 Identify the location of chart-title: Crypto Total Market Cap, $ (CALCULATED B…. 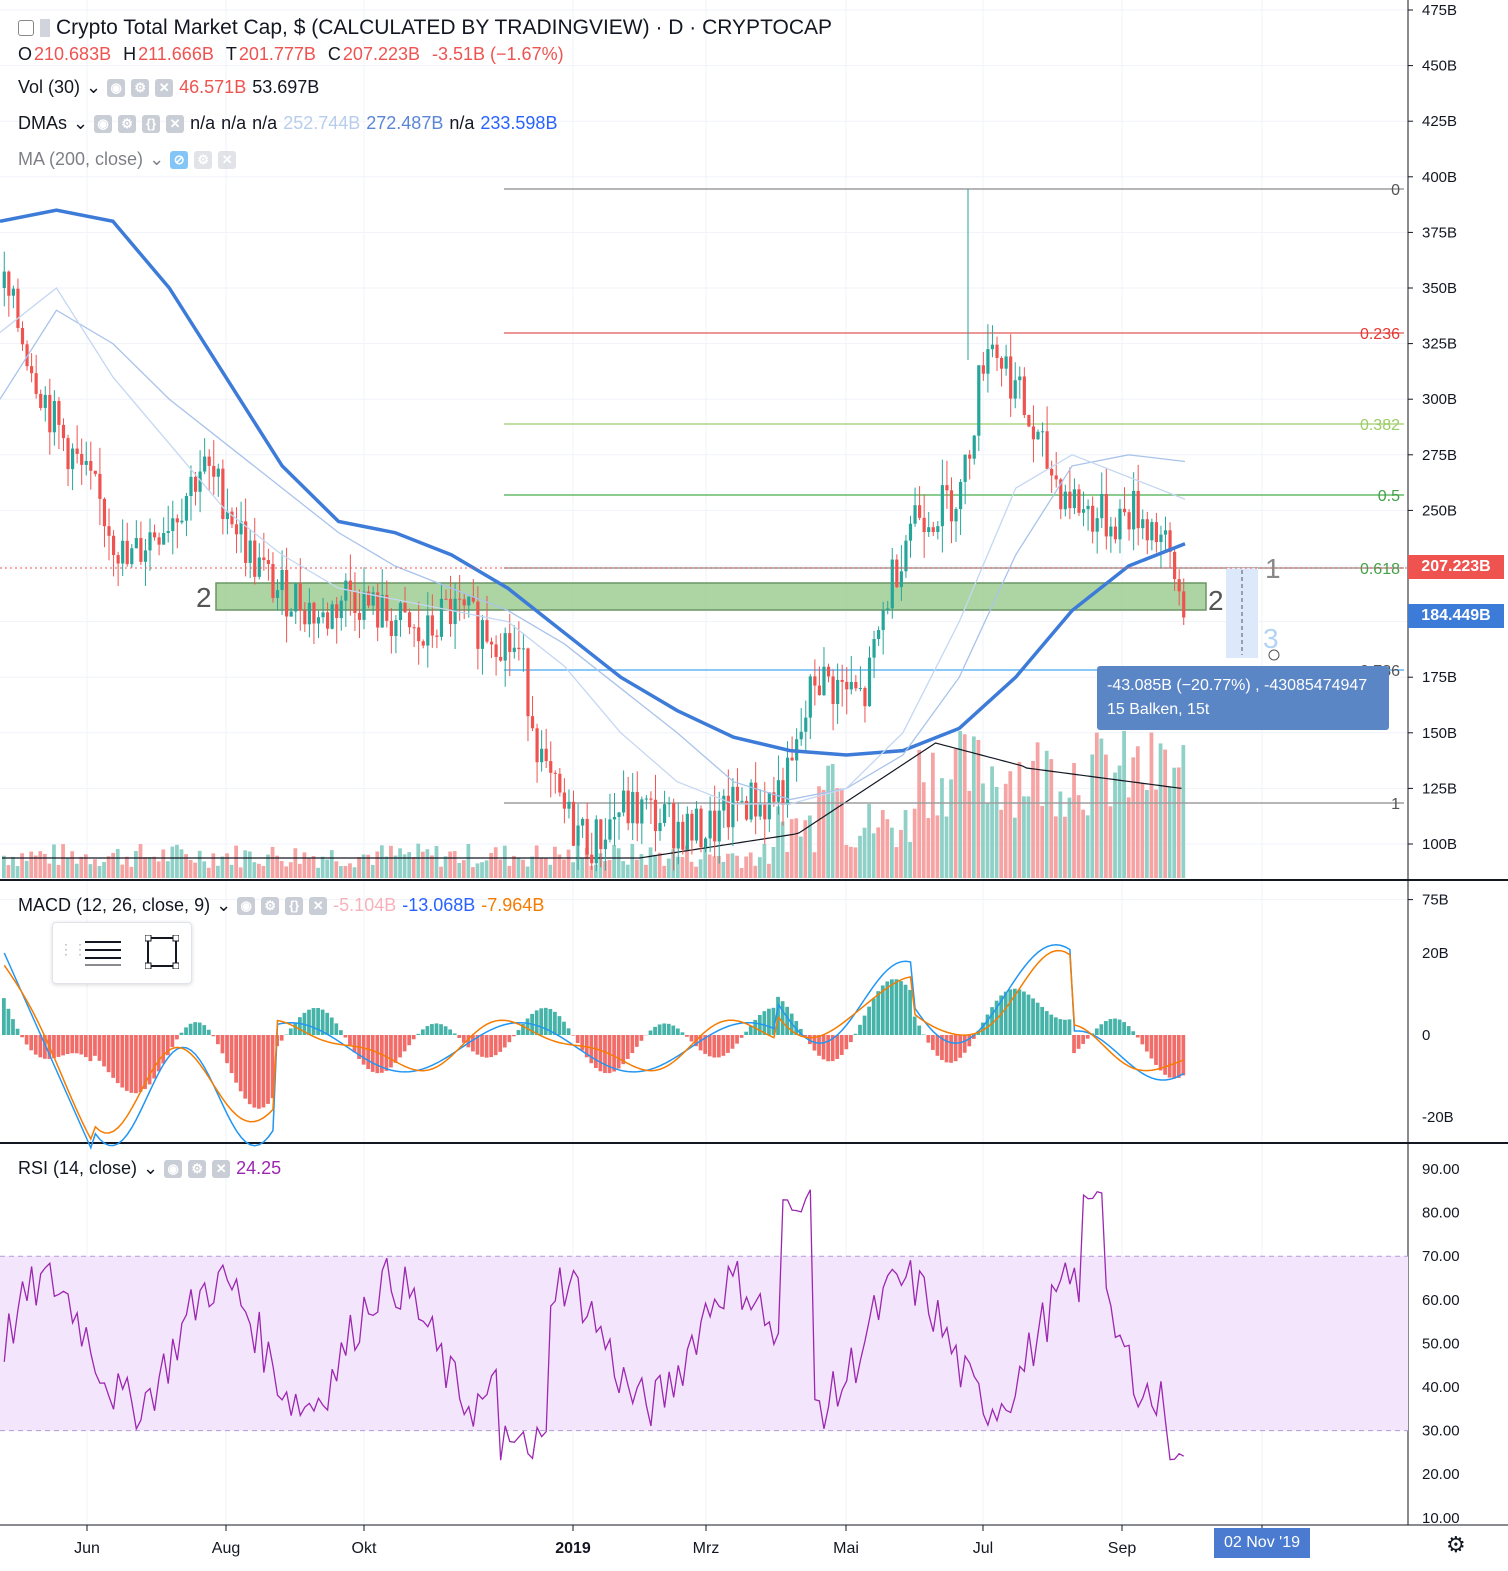
(444, 27).